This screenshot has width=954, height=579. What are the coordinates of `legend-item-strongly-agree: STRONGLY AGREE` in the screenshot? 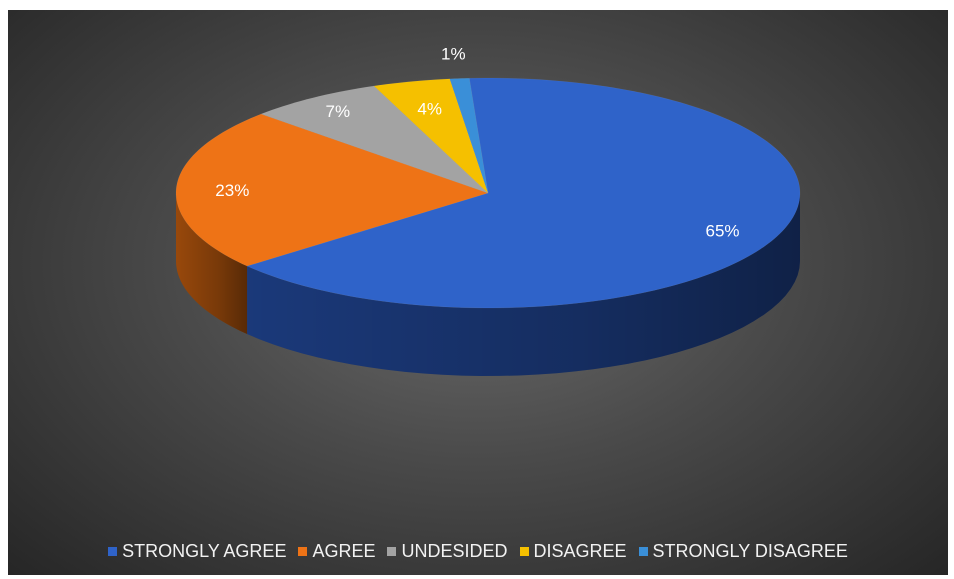 It's located at (197, 551).